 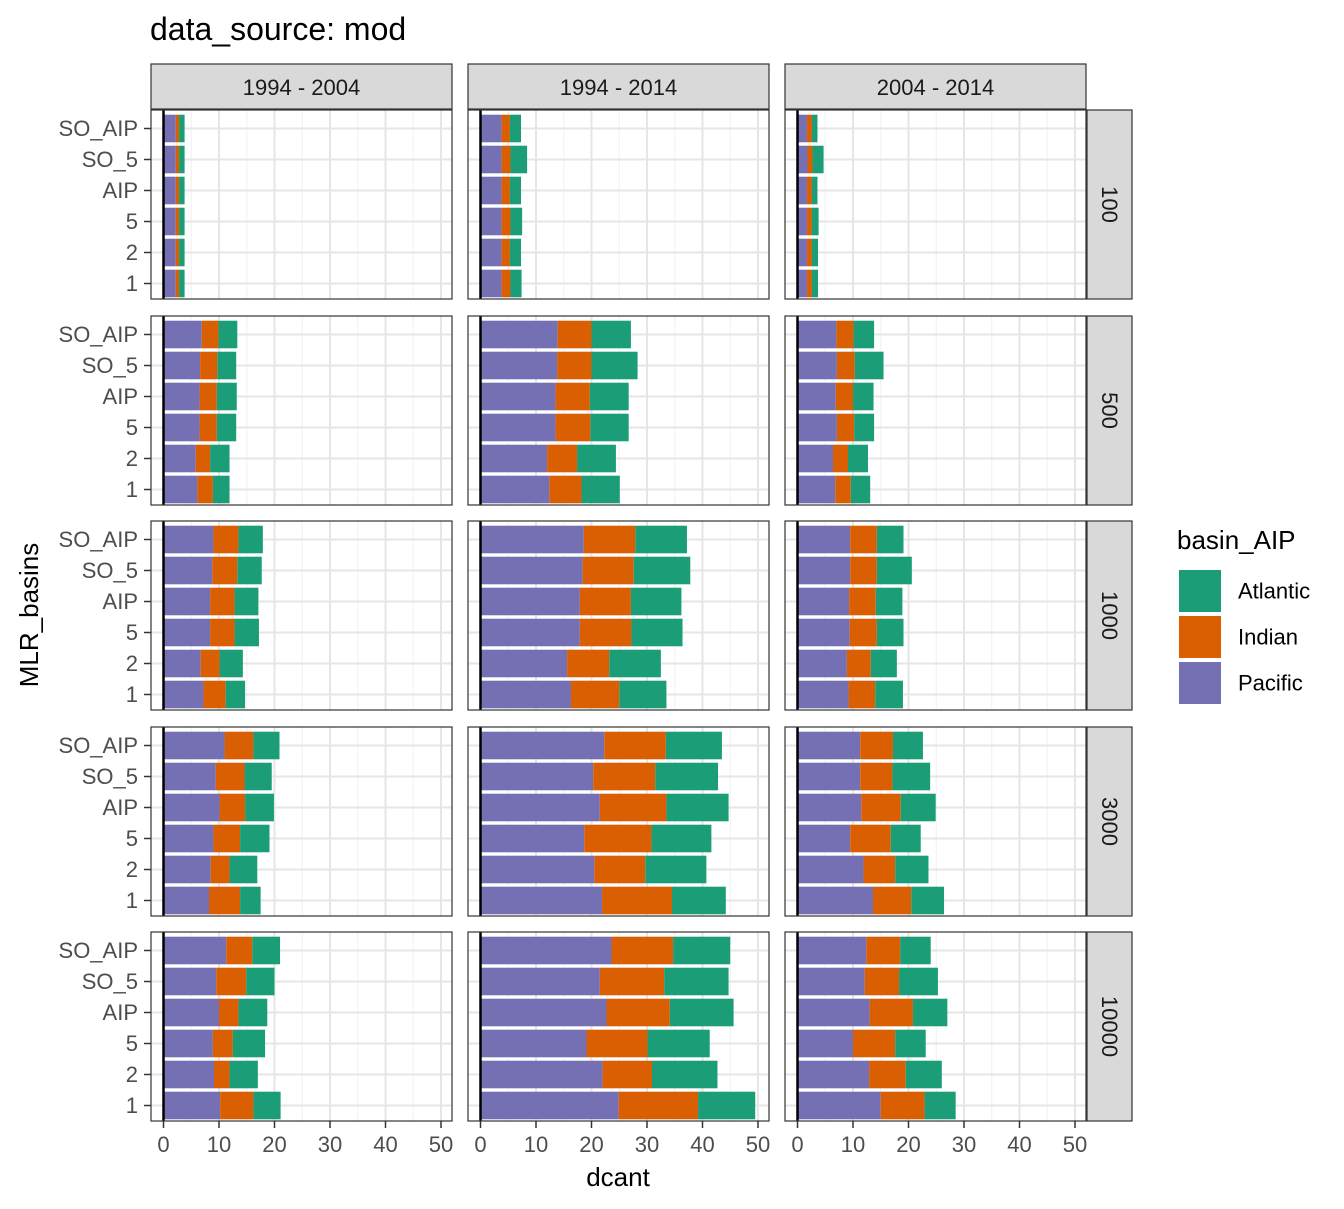 I want to click on legend-items: Atlantic Indian Pacific, so click(x=1244, y=637).